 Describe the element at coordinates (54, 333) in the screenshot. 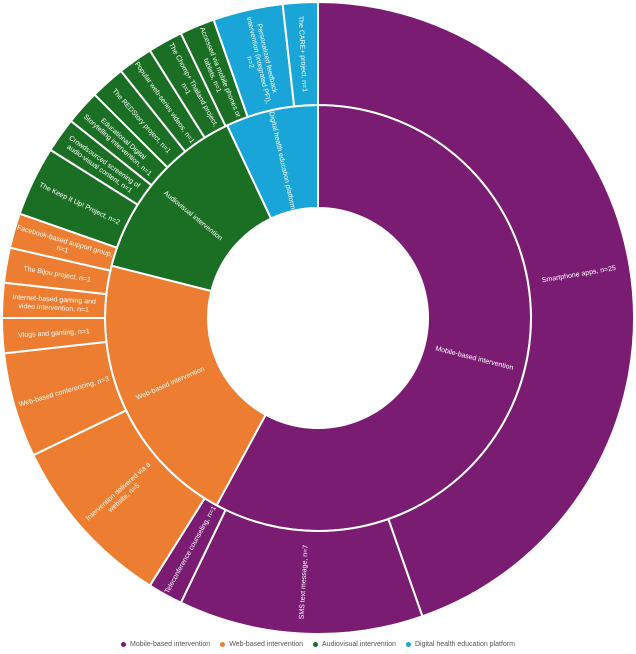

I see `outer-label-vlogs-and-gaming-n-1: Vlogs and gaming, n=1` at that location.